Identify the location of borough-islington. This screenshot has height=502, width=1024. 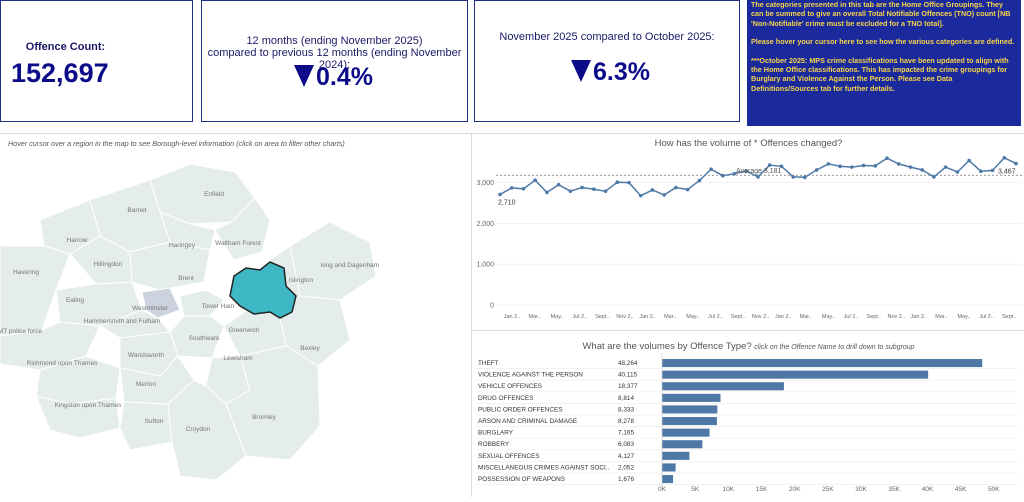
(170, 266).